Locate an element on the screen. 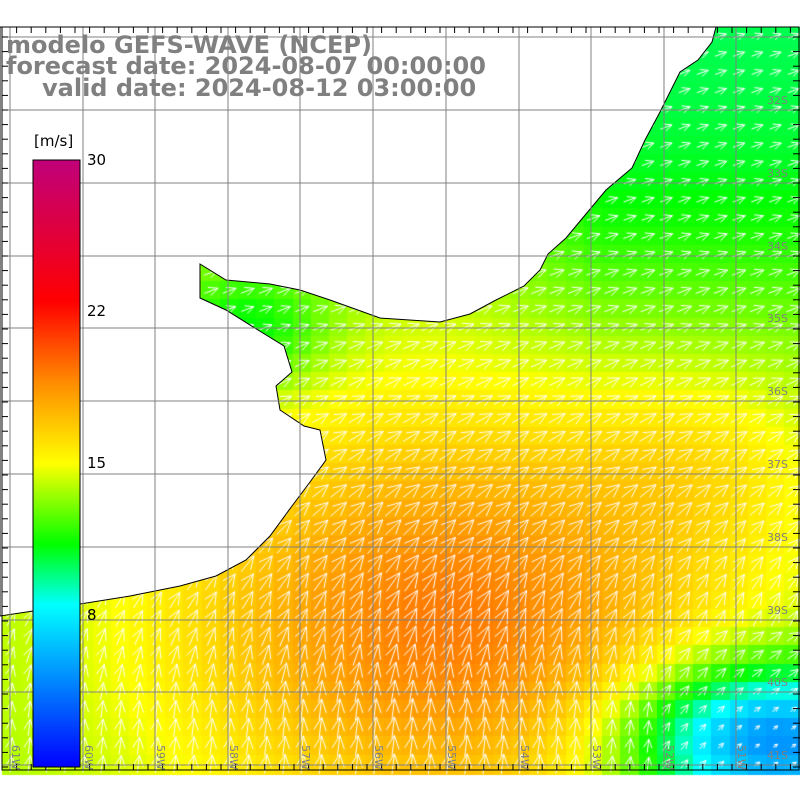 Image resolution: width=800 pixels, height=800 pixels. title-valid-date: valid date: 2024-08-12 03:00:00 is located at coordinates (259, 88).